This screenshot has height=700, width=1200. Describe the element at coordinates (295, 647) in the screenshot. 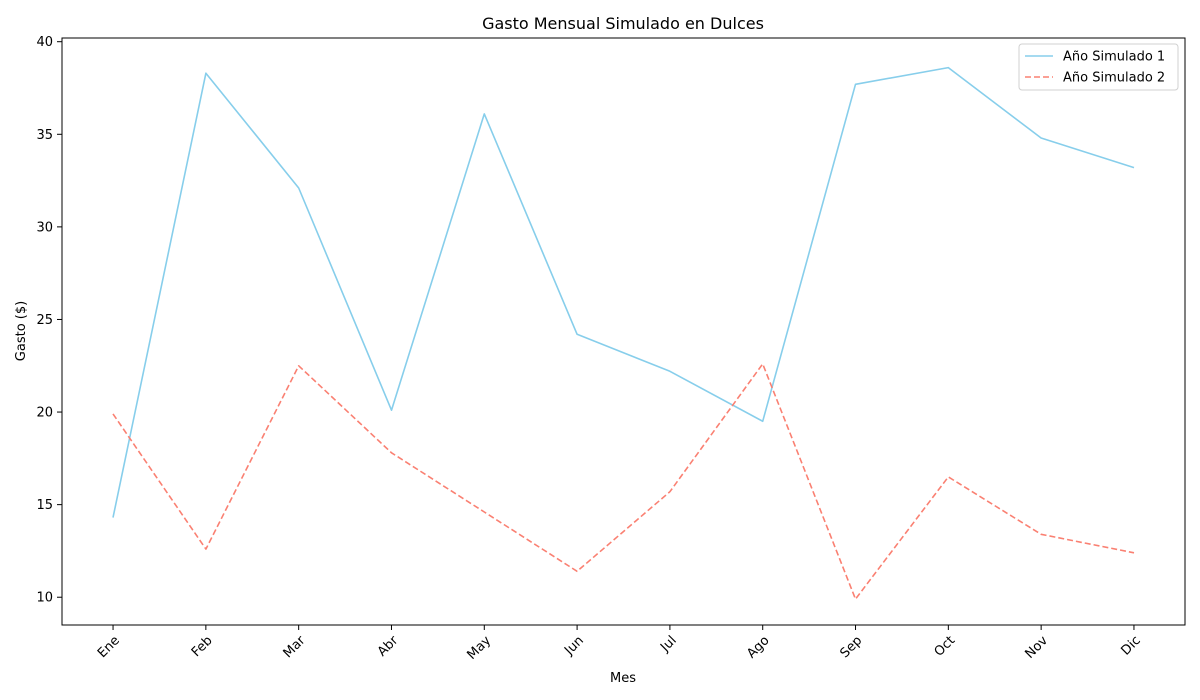

I see `x-tick-label: Mar` at that location.